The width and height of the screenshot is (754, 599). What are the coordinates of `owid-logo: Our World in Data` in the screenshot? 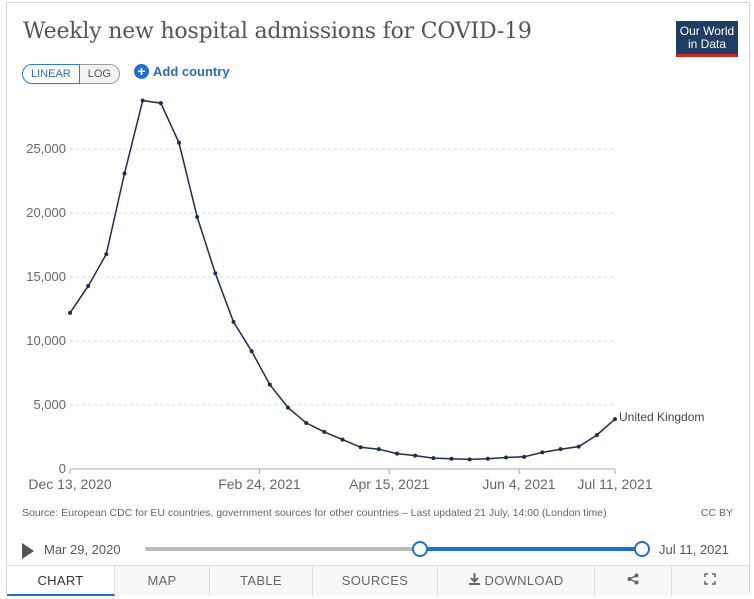 It's located at (707, 39).